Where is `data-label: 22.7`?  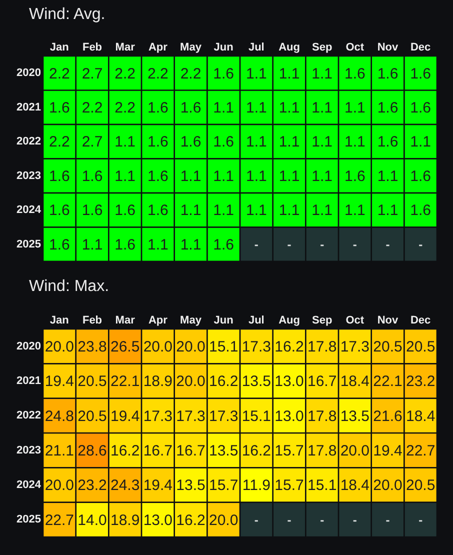 data-label: 22.7 is located at coordinates (421, 451).